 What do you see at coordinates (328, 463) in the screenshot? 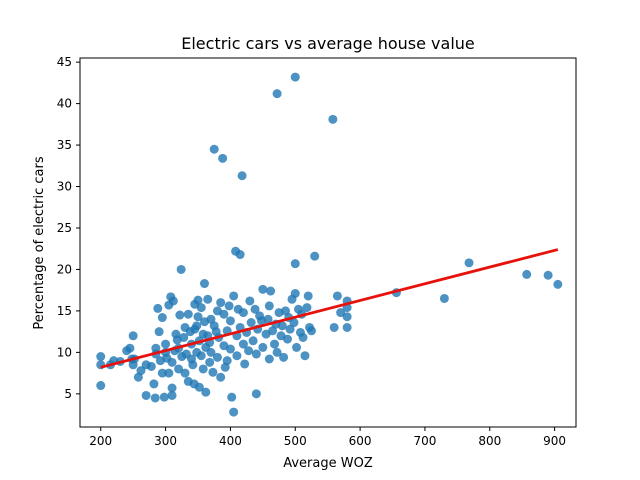
I see `x-axis-label: Average WOZ` at bounding box center [328, 463].